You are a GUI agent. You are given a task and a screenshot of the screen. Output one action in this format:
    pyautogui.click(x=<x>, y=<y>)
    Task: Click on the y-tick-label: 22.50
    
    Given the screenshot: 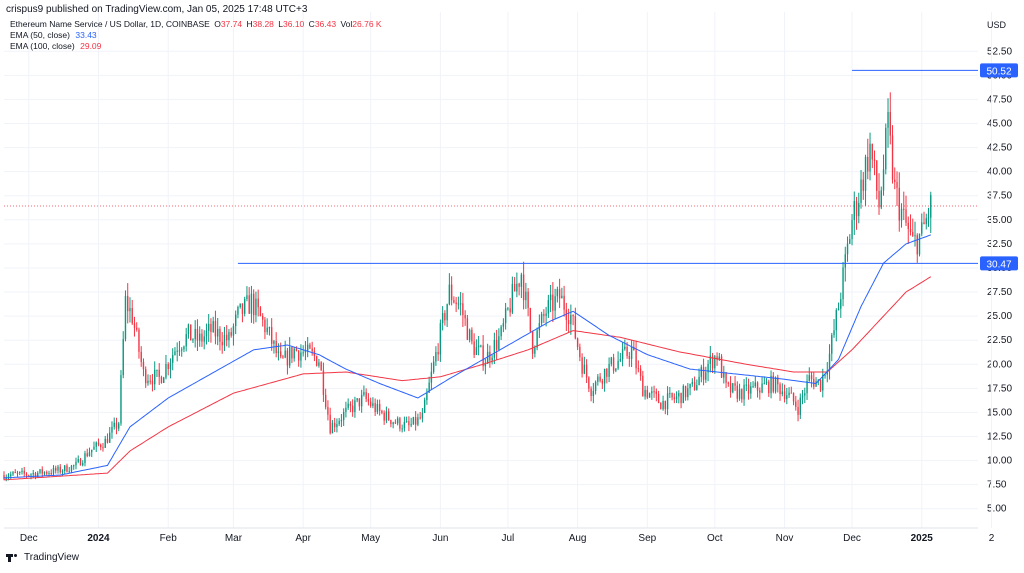 What is the action you would take?
    pyautogui.click(x=999, y=340)
    